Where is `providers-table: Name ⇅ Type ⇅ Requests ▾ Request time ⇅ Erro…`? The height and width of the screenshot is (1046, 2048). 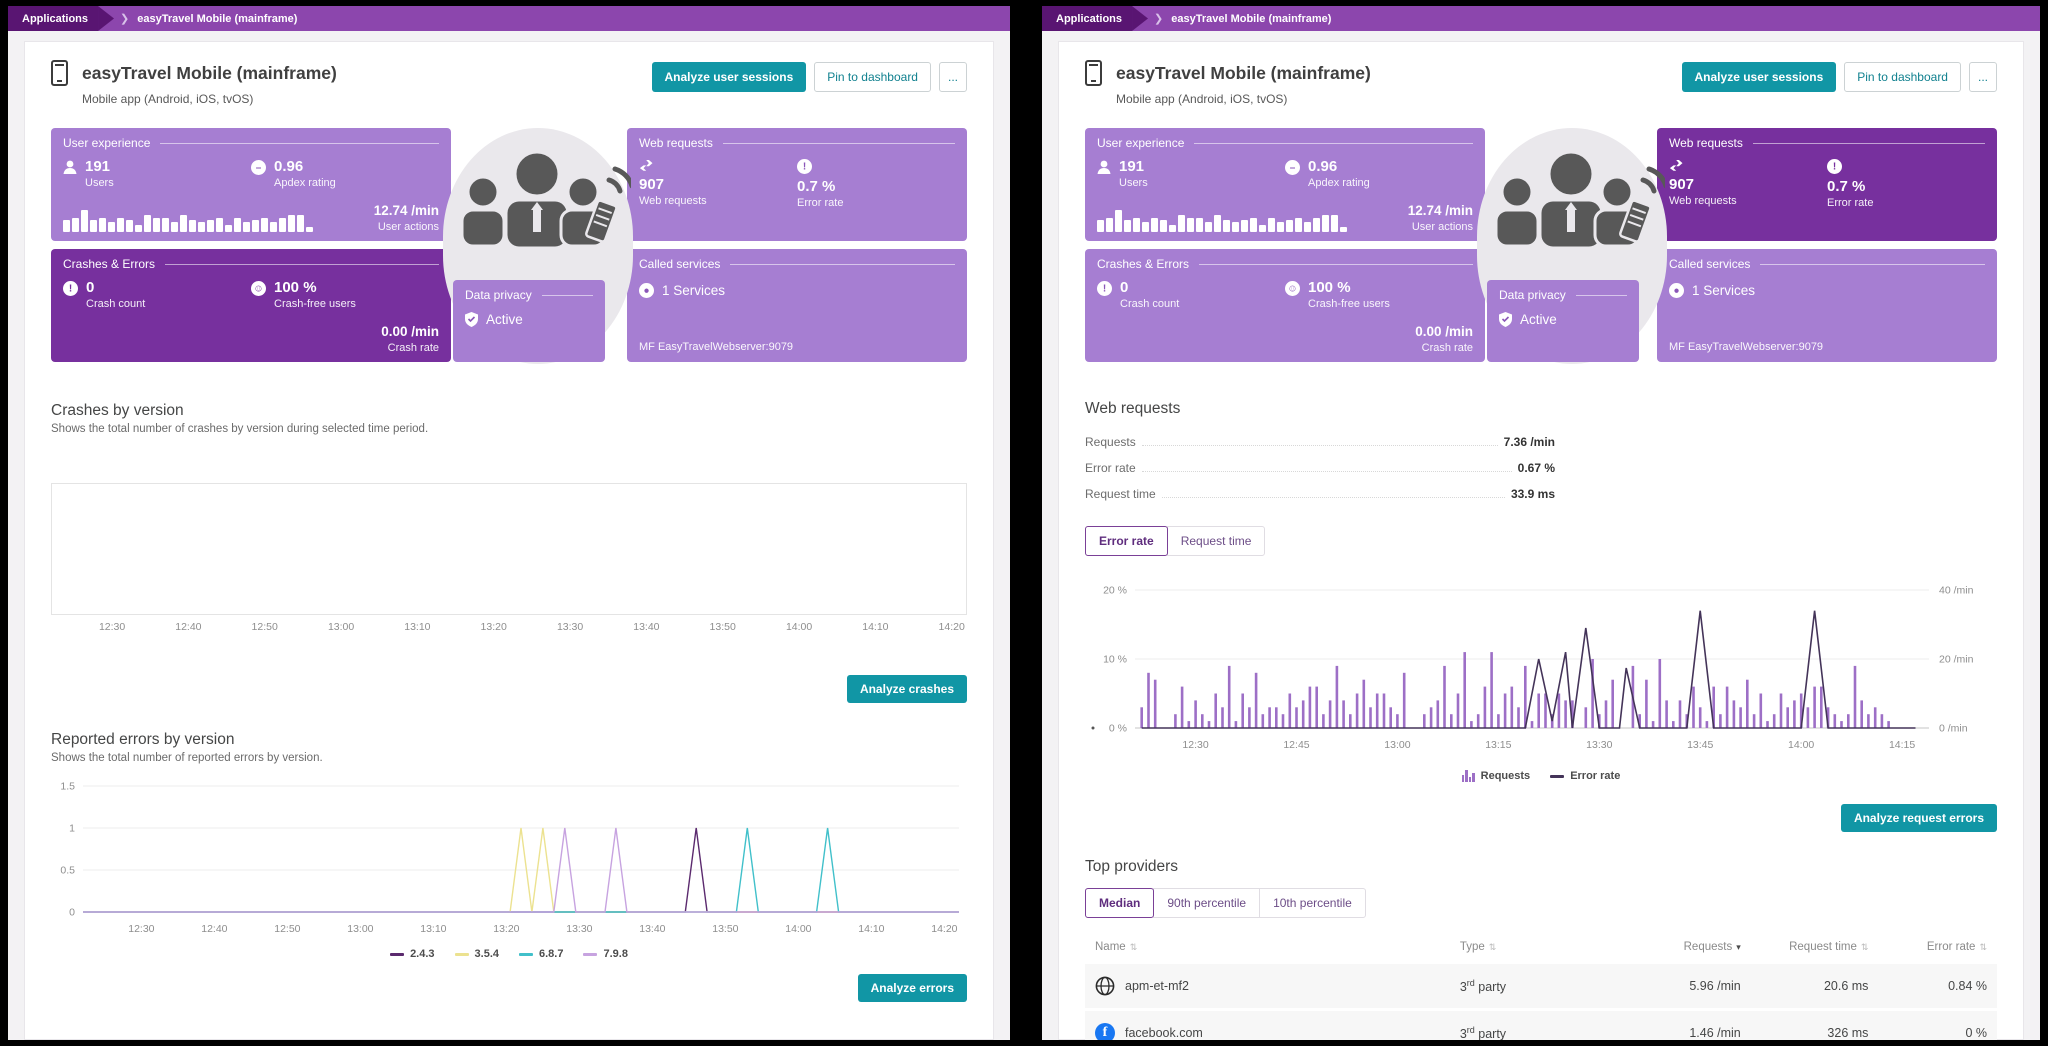 providers-table: Name ⇅ Type ⇅ Requests ▾ Request time ⇅ Erro… is located at coordinates (1541, 985).